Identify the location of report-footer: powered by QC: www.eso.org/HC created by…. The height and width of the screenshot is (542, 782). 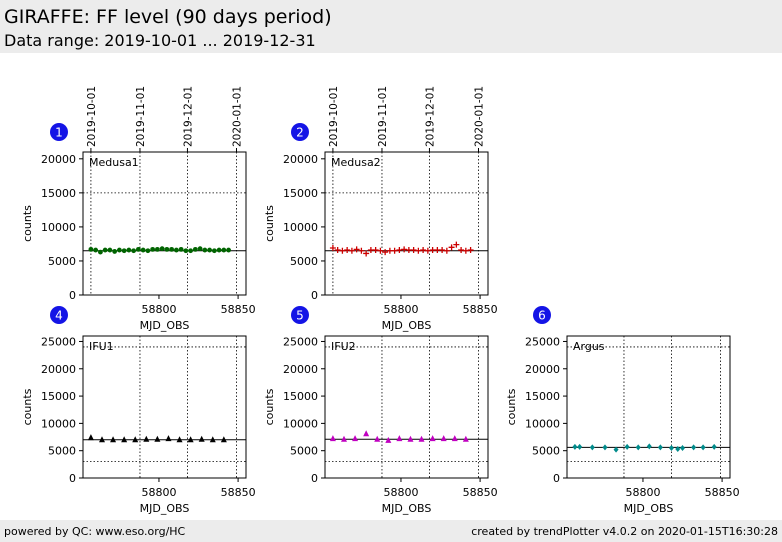
(391, 531).